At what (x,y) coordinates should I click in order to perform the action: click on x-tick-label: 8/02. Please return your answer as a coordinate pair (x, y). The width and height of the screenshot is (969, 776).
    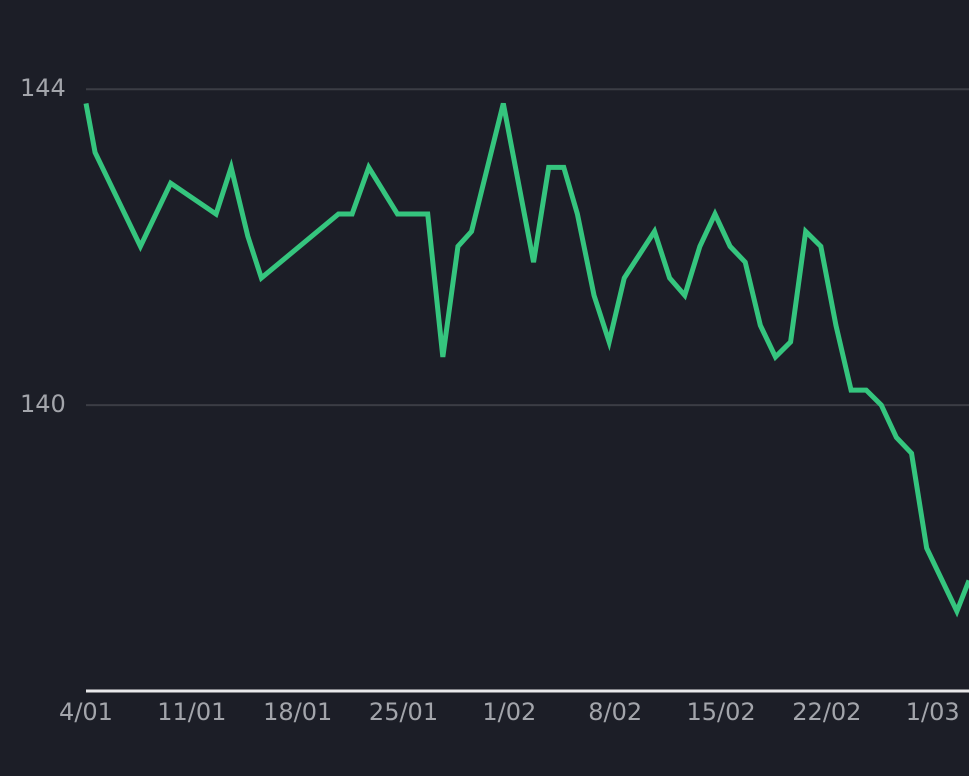
    Looking at the image, I should click on (615, 712).